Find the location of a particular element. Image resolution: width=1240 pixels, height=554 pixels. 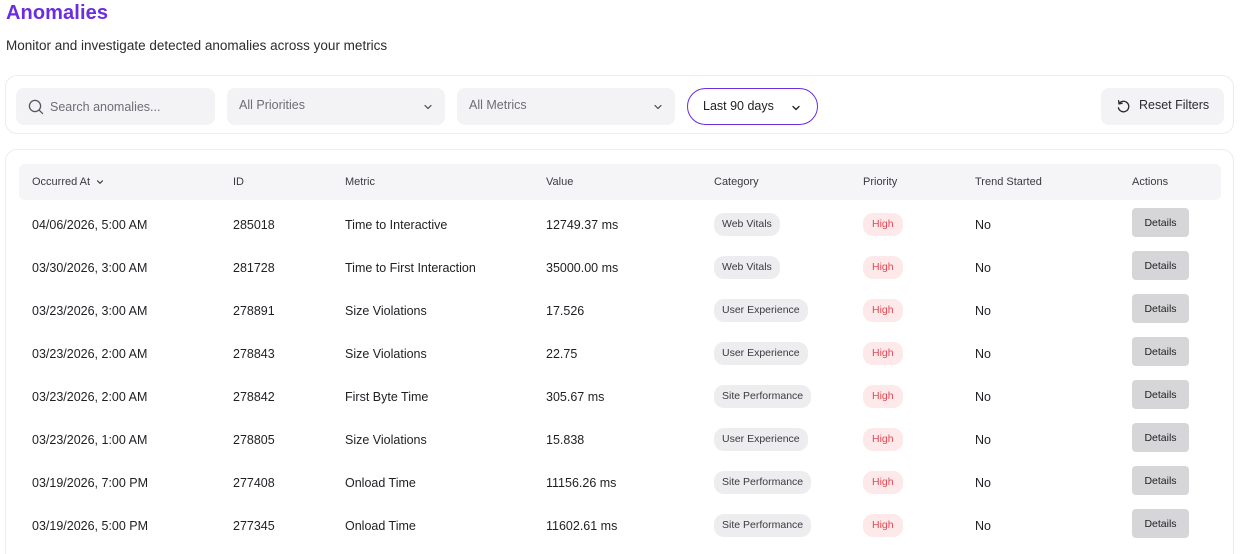

column-header-trend-started: Trend Started is located at coordinates (1008, 182).